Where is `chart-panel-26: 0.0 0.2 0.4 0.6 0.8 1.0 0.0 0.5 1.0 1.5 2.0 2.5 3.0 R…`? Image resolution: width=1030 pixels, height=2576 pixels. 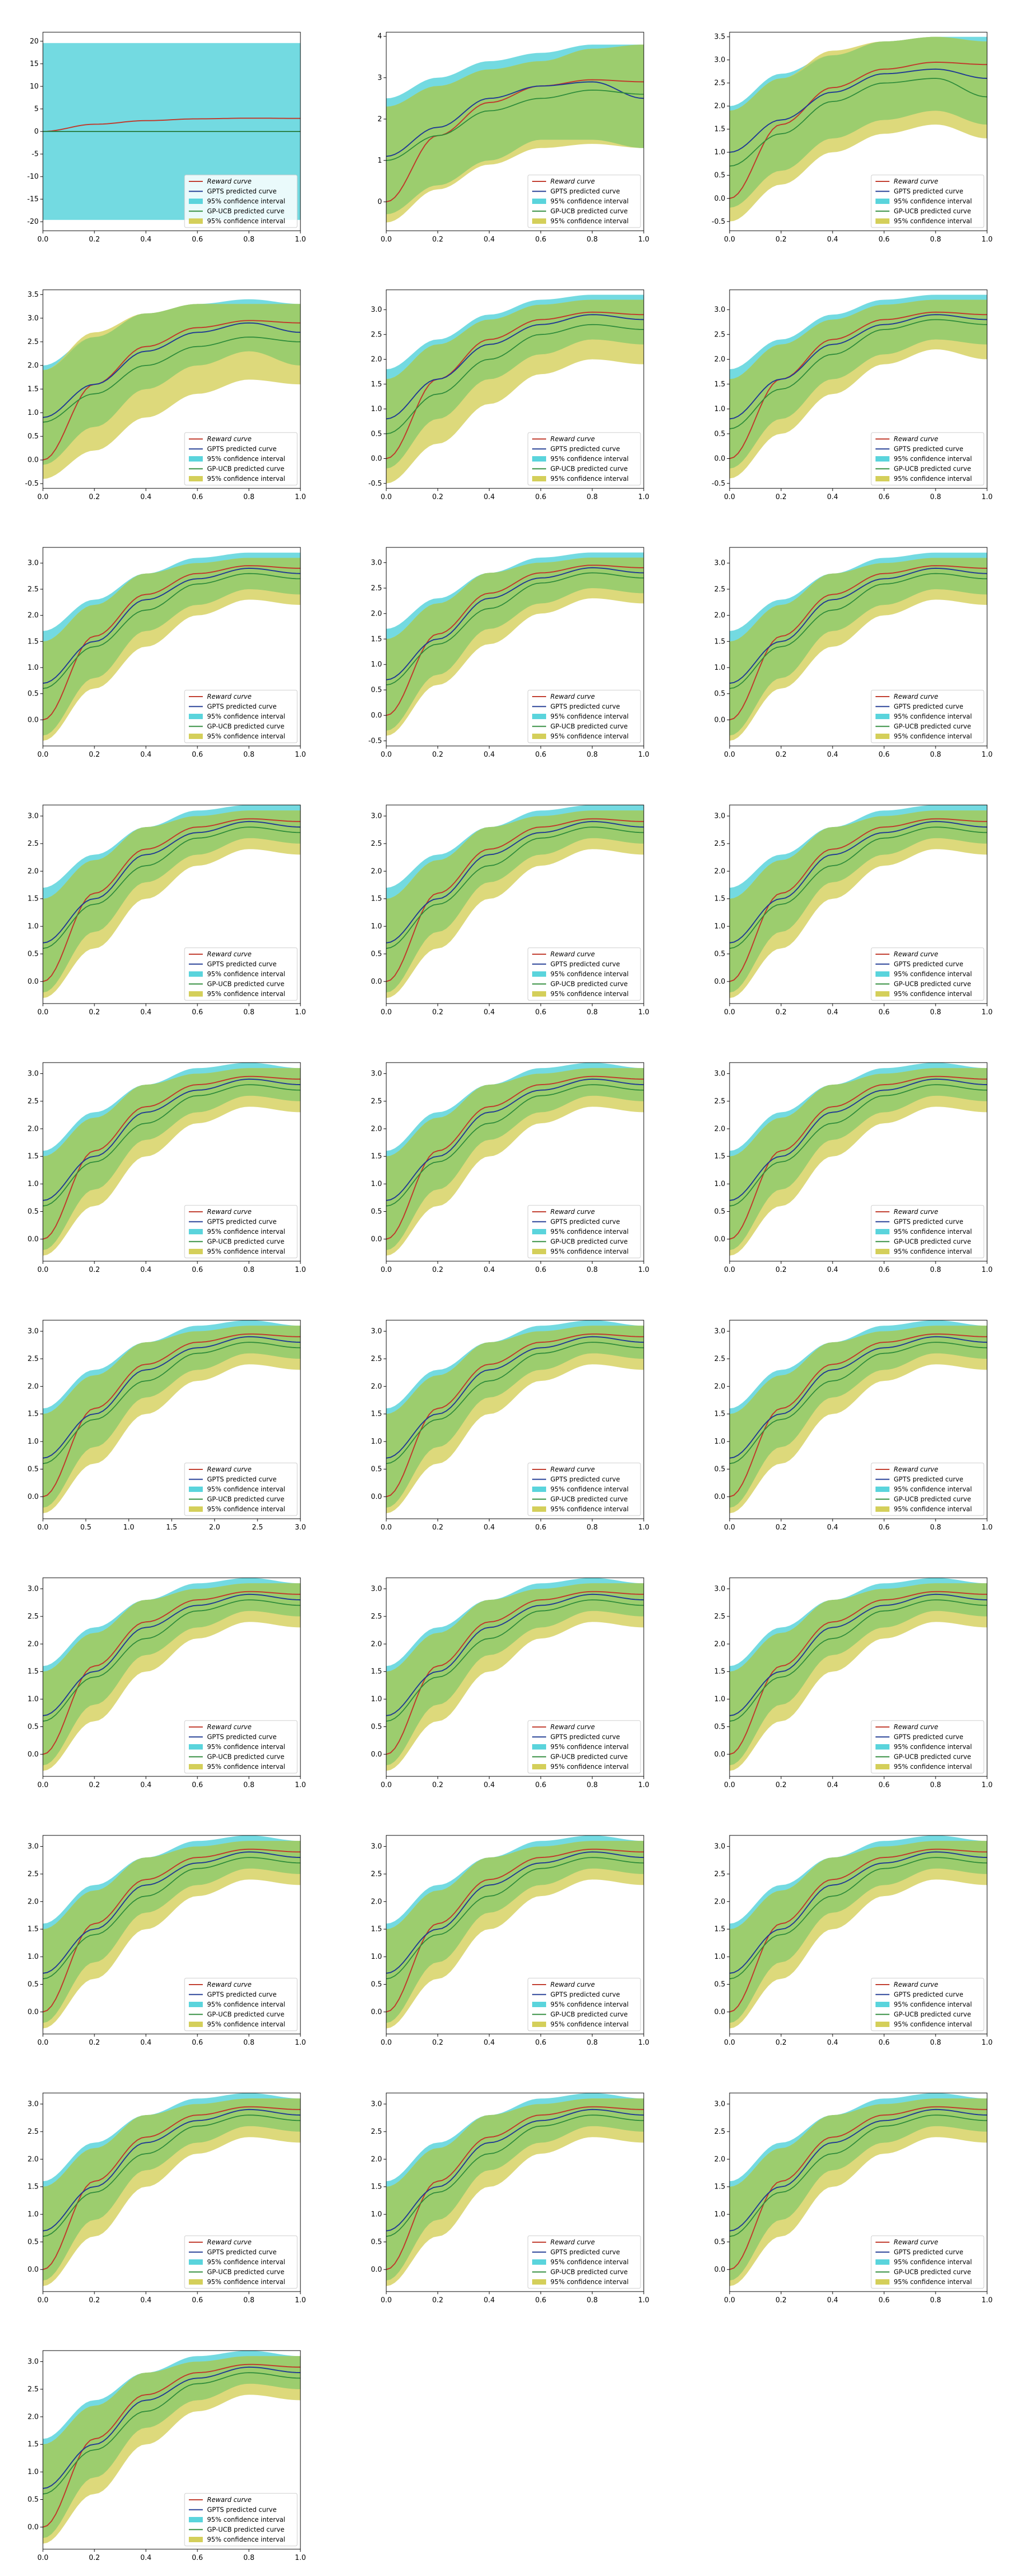
chart-panel-26: 0.0 0.2 0.4 0.6 0.8 1.0 0.0 0.5 1.0 1.5 2.0 2.5 3.0 R… is located at coordinates (510, 2198).